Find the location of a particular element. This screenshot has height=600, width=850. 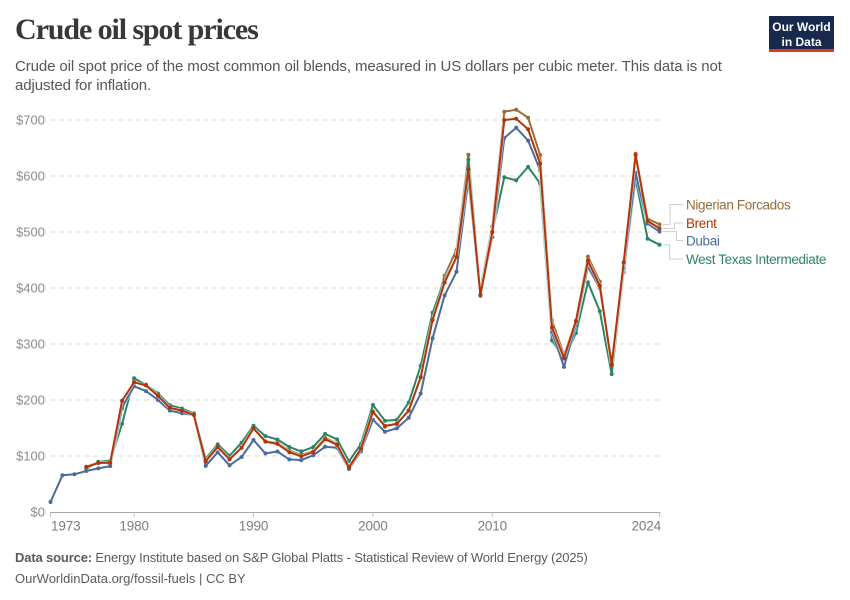

svg-text: 2024 is located at coordinates (647, 526).